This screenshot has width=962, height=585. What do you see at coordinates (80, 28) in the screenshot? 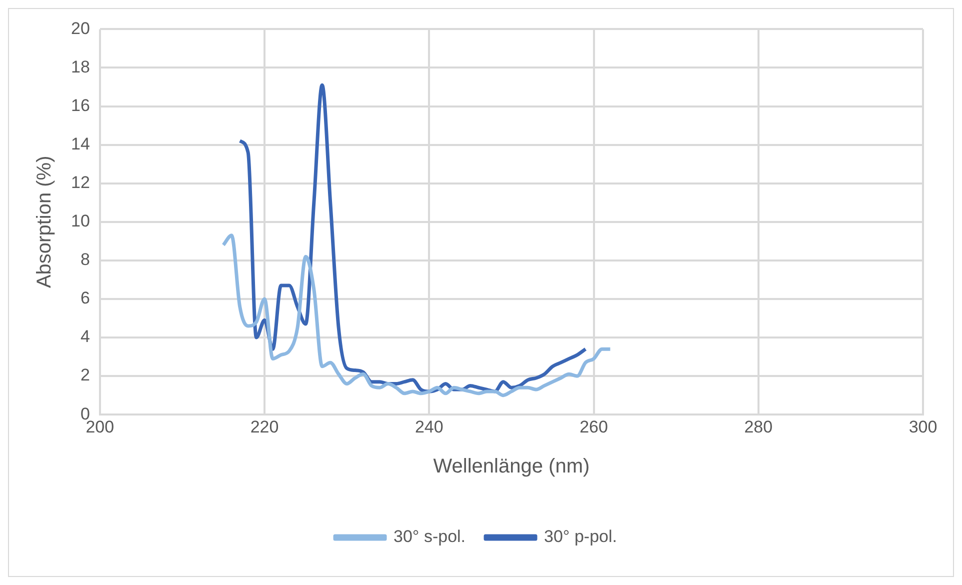
I see `y-tick-label: 20` at bounding box center [80, 28].